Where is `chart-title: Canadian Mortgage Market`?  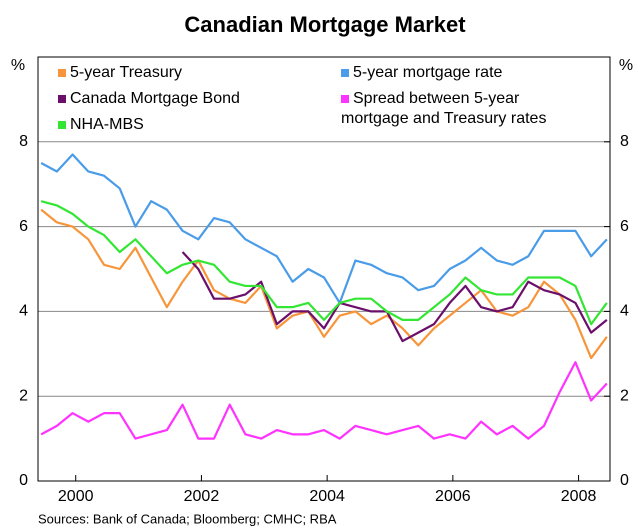 chart-title: Canadian Mortgage Market is located at coordinates (325, 24).